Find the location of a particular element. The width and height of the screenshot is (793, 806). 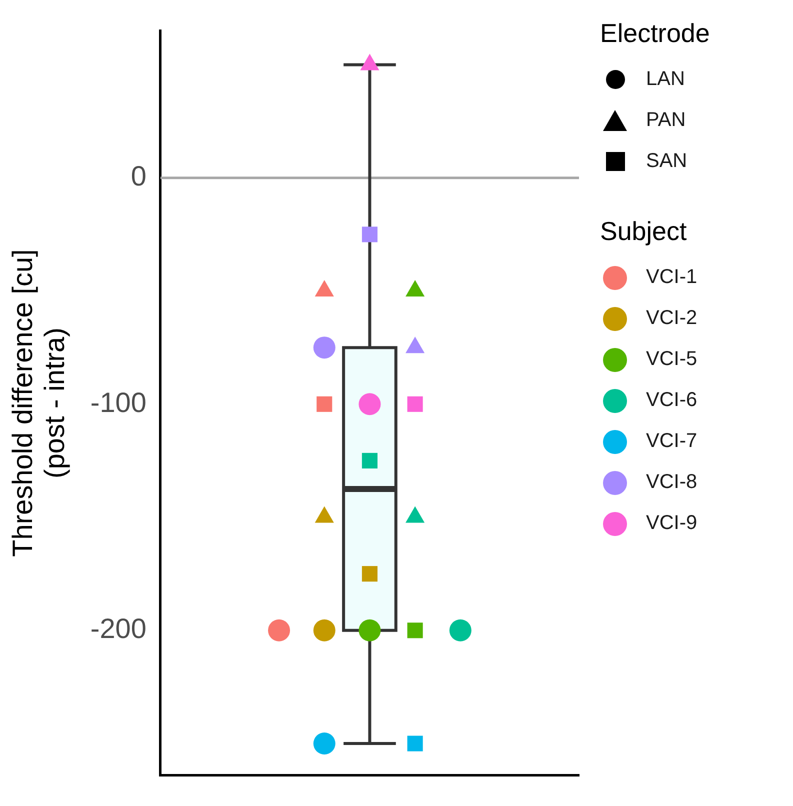

legend-label: VCI-7 is located at coordinates (672, 441).